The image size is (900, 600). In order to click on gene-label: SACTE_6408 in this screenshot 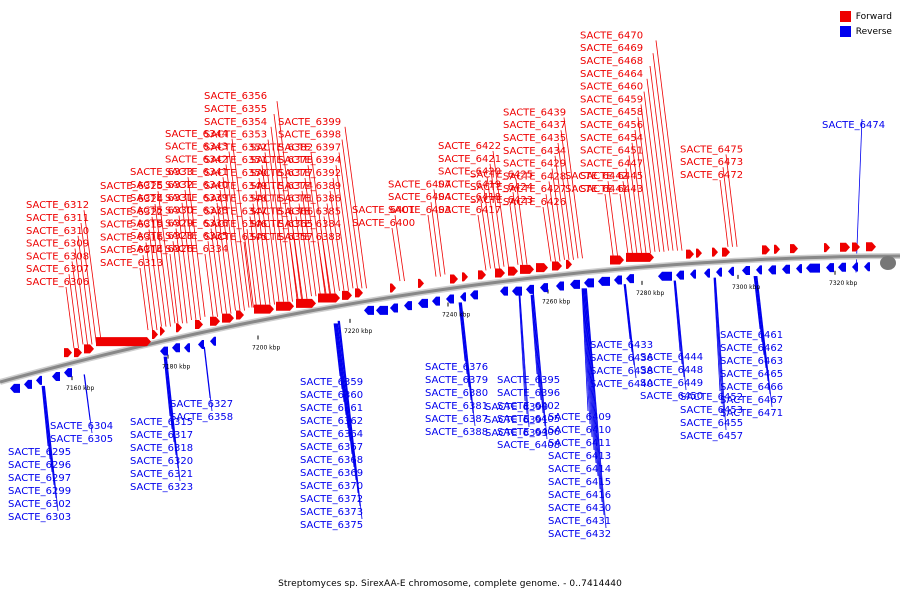, I will do `click(528, 445)`.